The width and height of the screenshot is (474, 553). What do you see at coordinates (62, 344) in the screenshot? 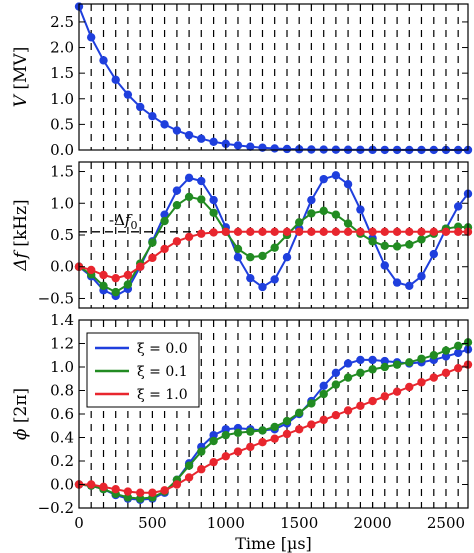
I see `y-tick-label: 1.2` at bounding box center [62, 344].